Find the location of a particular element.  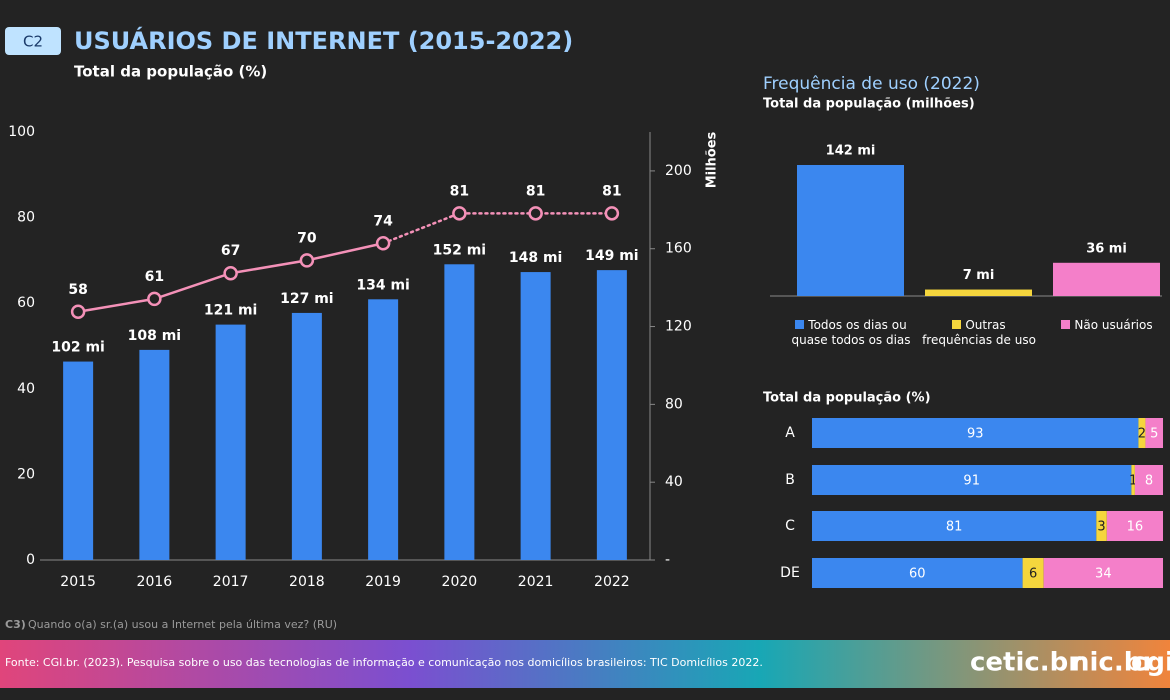

legend-label: Não usuários is located at coordinates (1113, 325).